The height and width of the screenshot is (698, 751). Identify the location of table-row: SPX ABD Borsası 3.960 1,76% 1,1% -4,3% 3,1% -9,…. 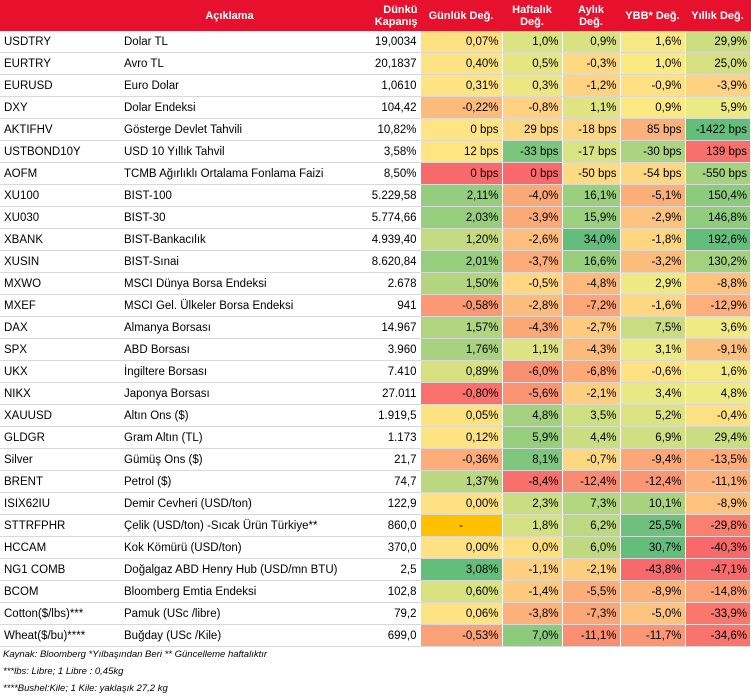
(375, 349).